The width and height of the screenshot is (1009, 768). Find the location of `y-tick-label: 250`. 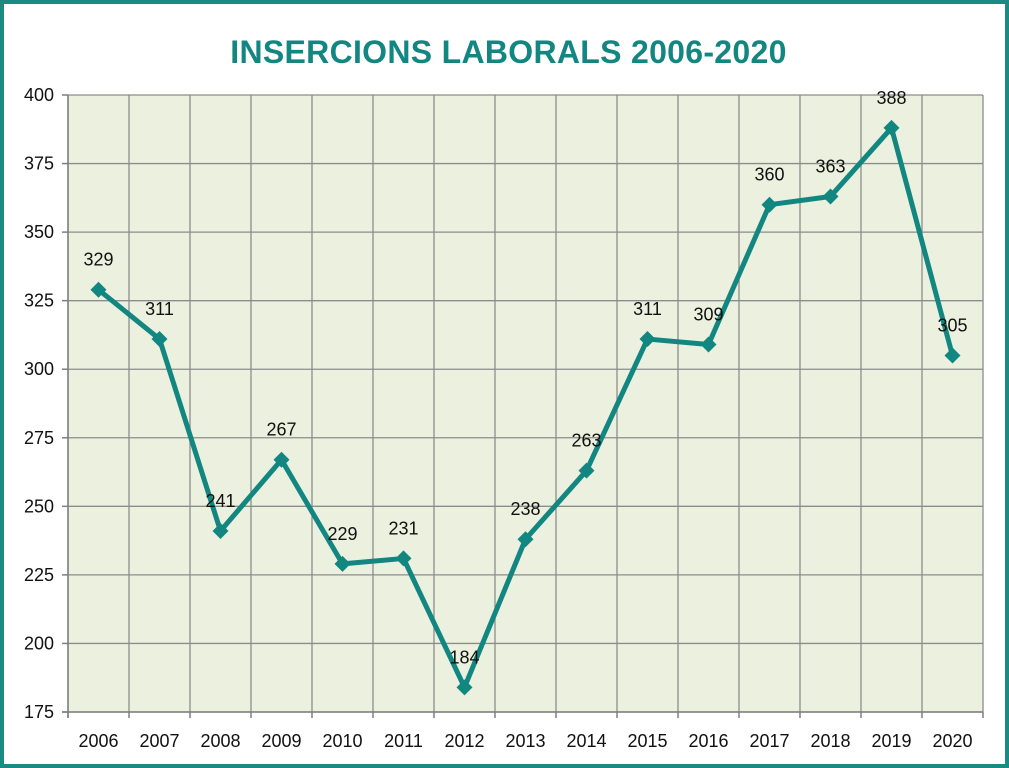

y-tick-label: 250 is located at coordinates (39, 506).